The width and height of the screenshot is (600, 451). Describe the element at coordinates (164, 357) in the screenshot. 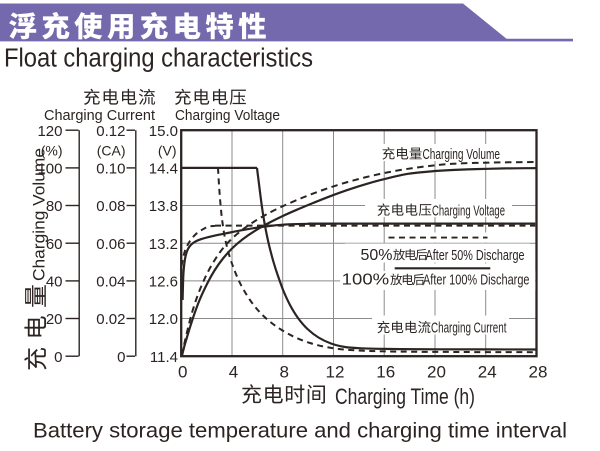

I see `svg-text: 11.4` at that location.